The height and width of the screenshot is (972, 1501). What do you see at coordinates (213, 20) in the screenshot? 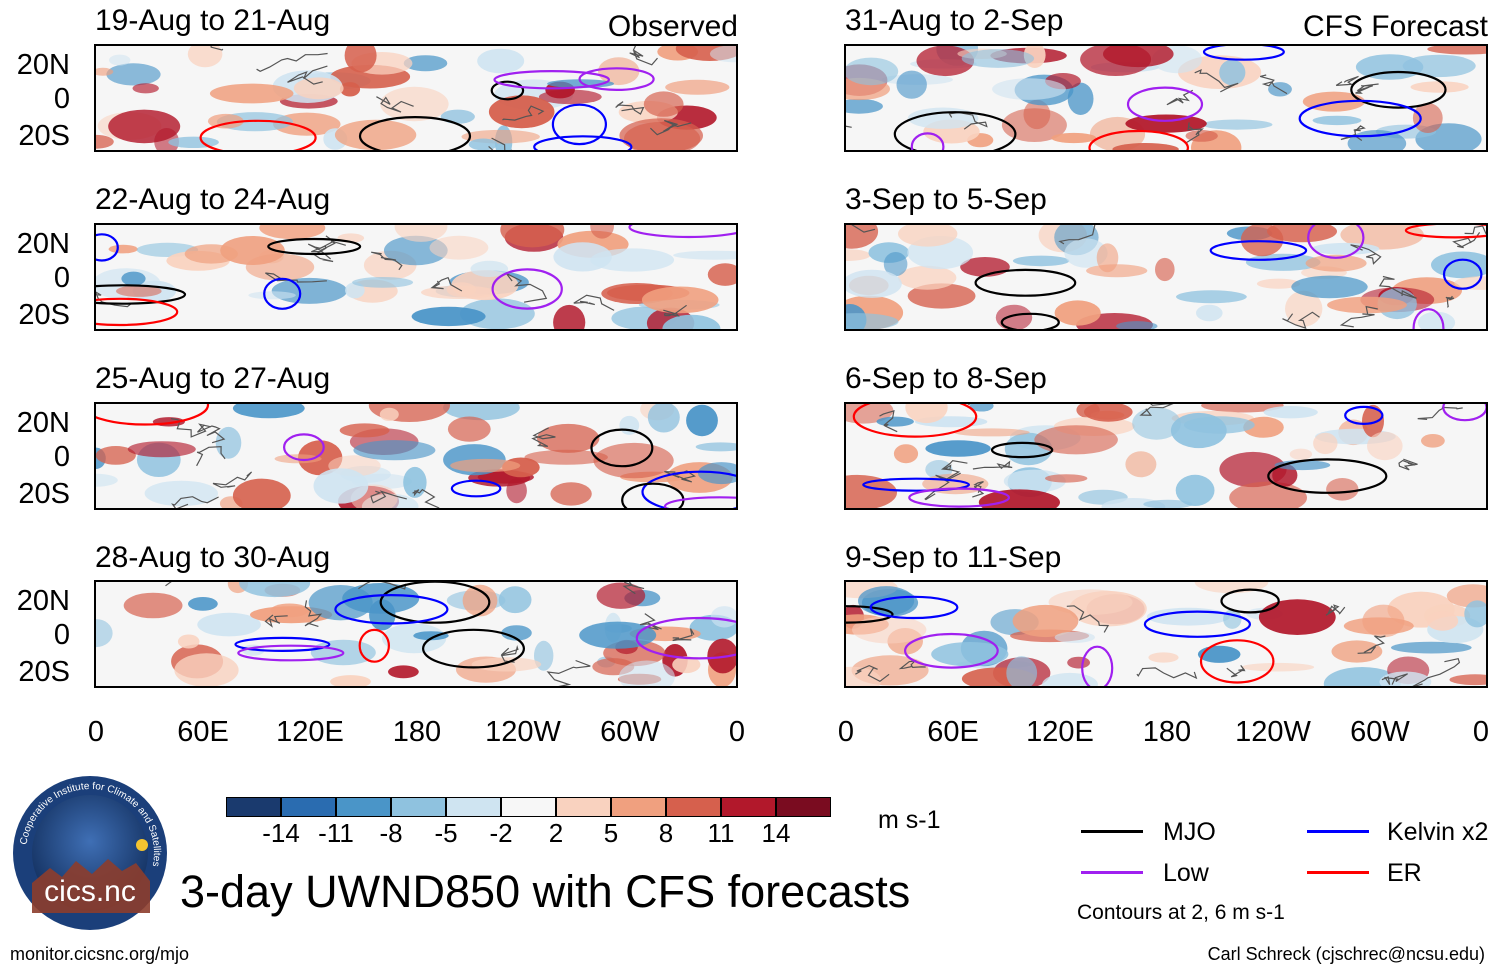
I see `panel-title: 19-Aug to 21-Aug` at bounding box center [213, 20].